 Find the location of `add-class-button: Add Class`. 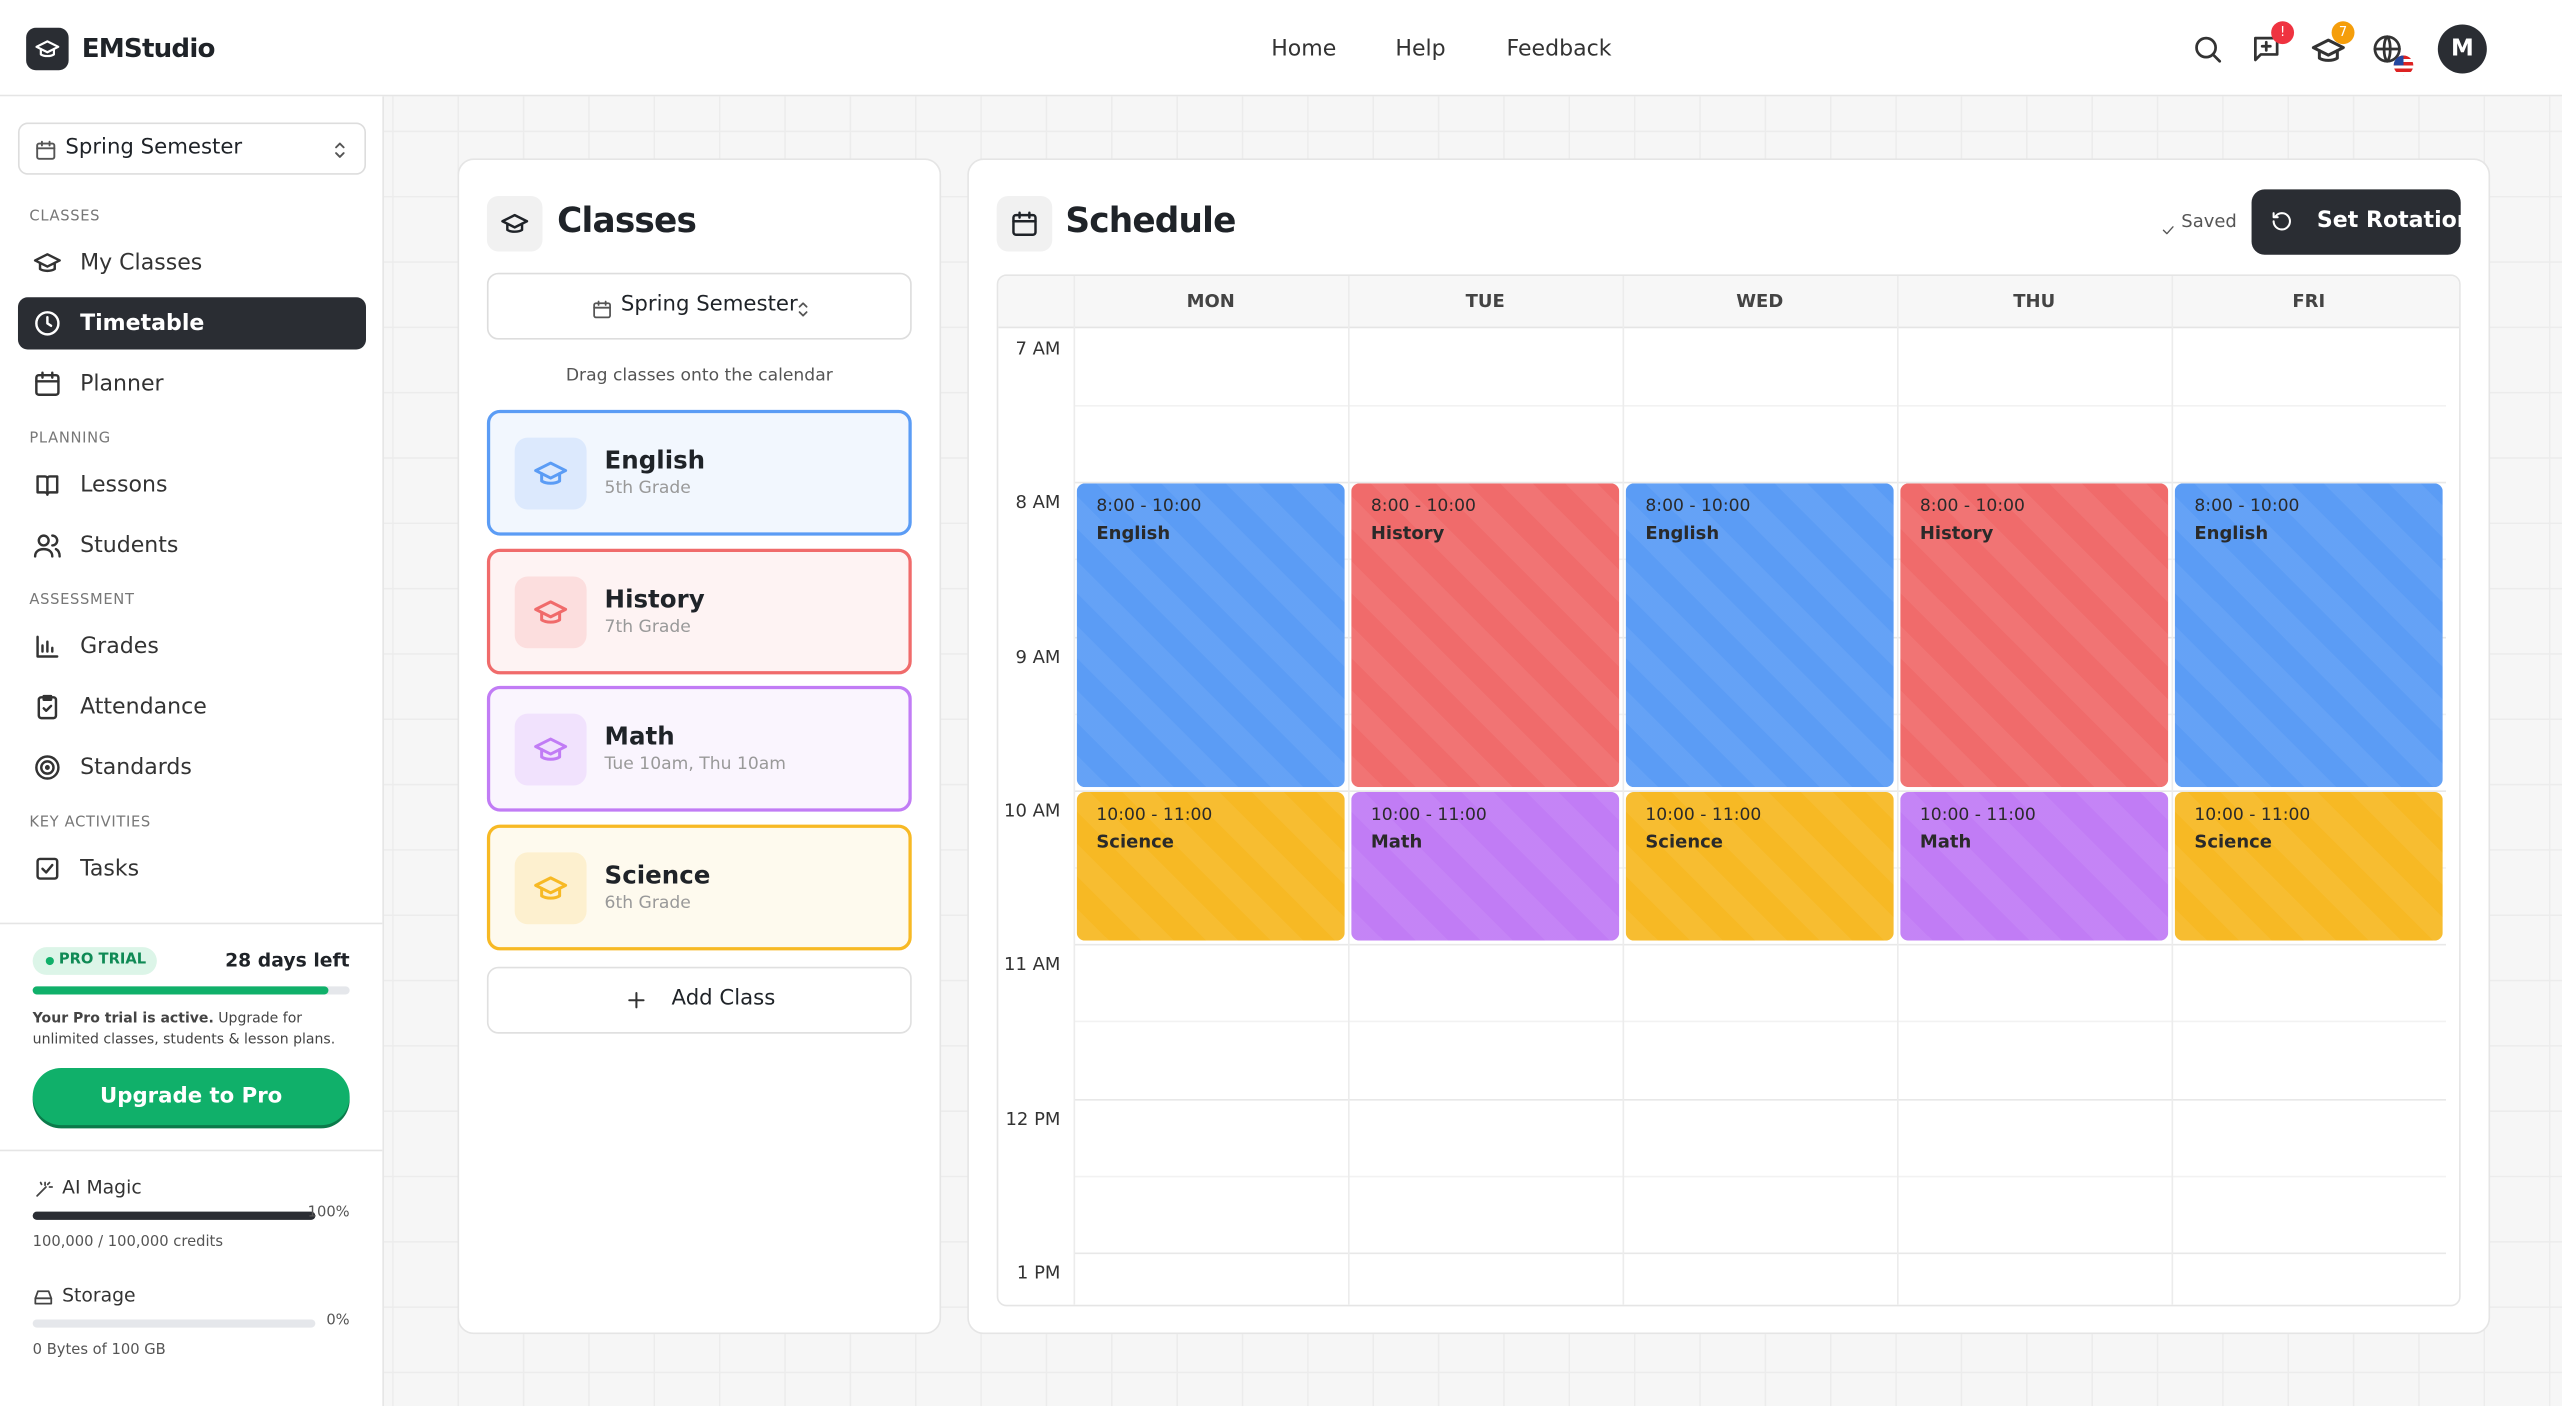

add-class-button: Add Class is located at coordinates (699, 1000).